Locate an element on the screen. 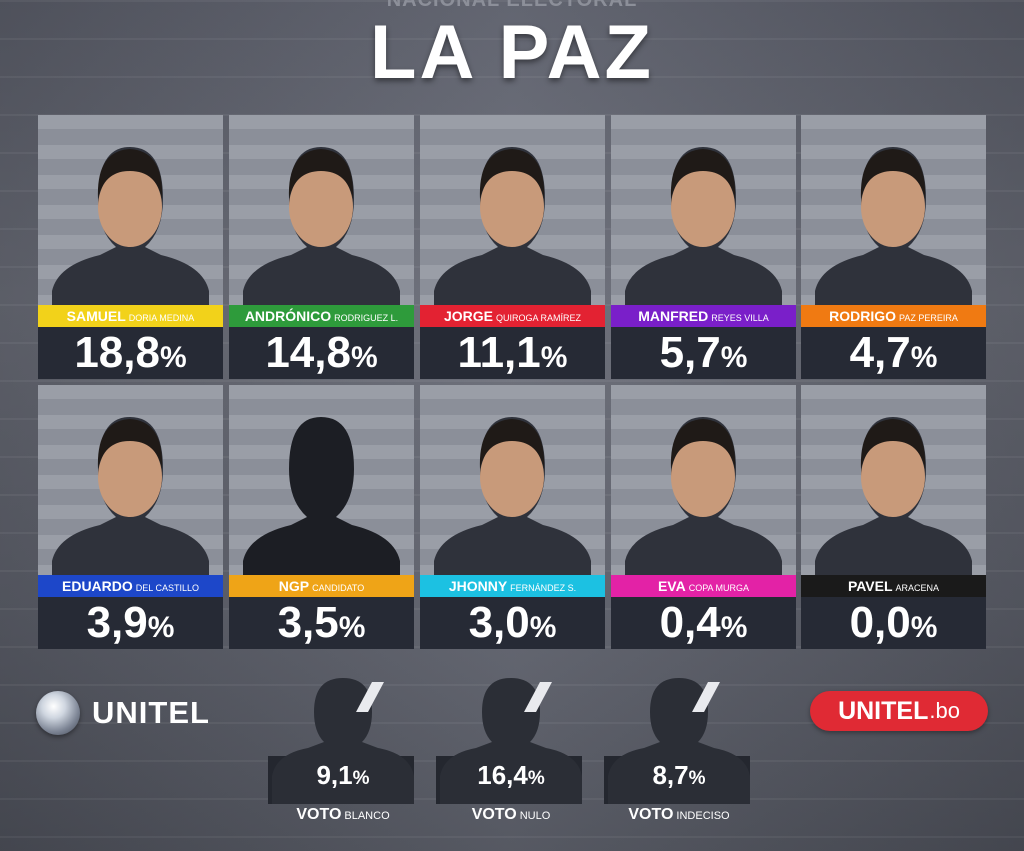 The height and width of the screenshot is (851, 1024). candidate-last-name: PAZ PEREIRA is located at coordinates (928, 318).